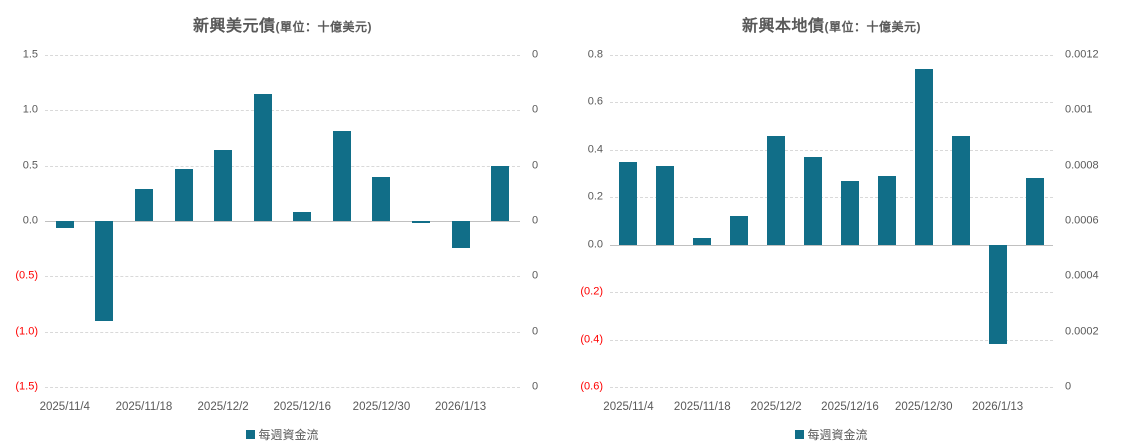  I want to click on y-axis-right: 0.0012 0.001 0.0008 0.0006 0.0004 0.0002 0, so click(1087, 220).